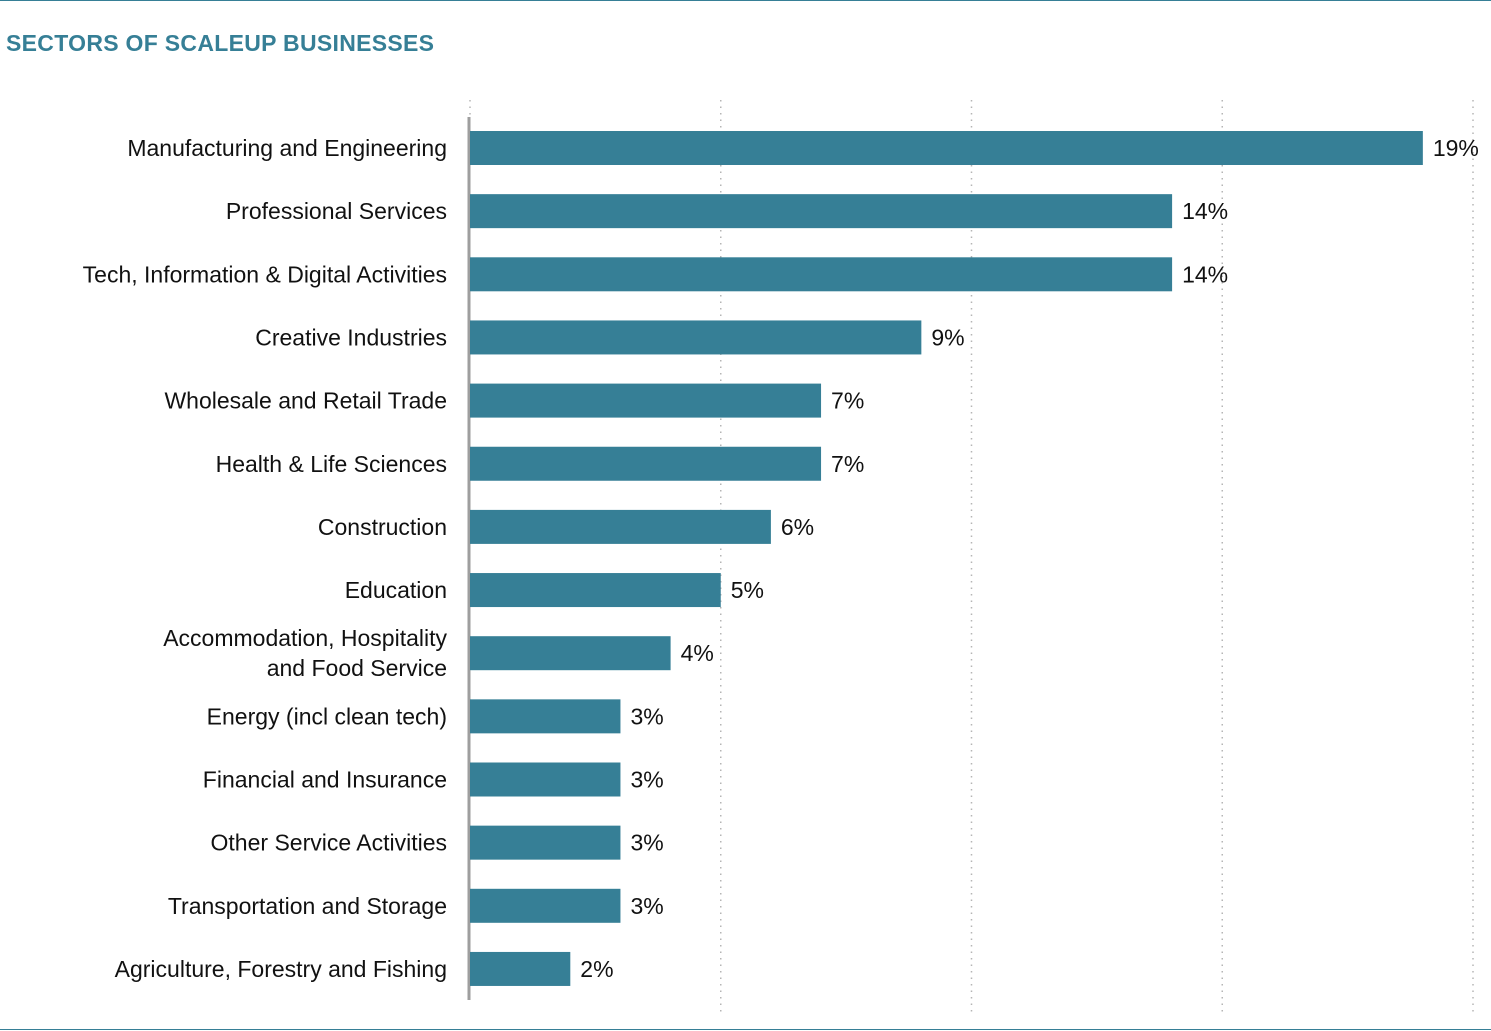 Image resolution: width=1491 pixels, height=1031 pixels. Describe the element at coordinates (325, 780) in the screenshot. I see `category-label: Financial and Insurance` at that location.